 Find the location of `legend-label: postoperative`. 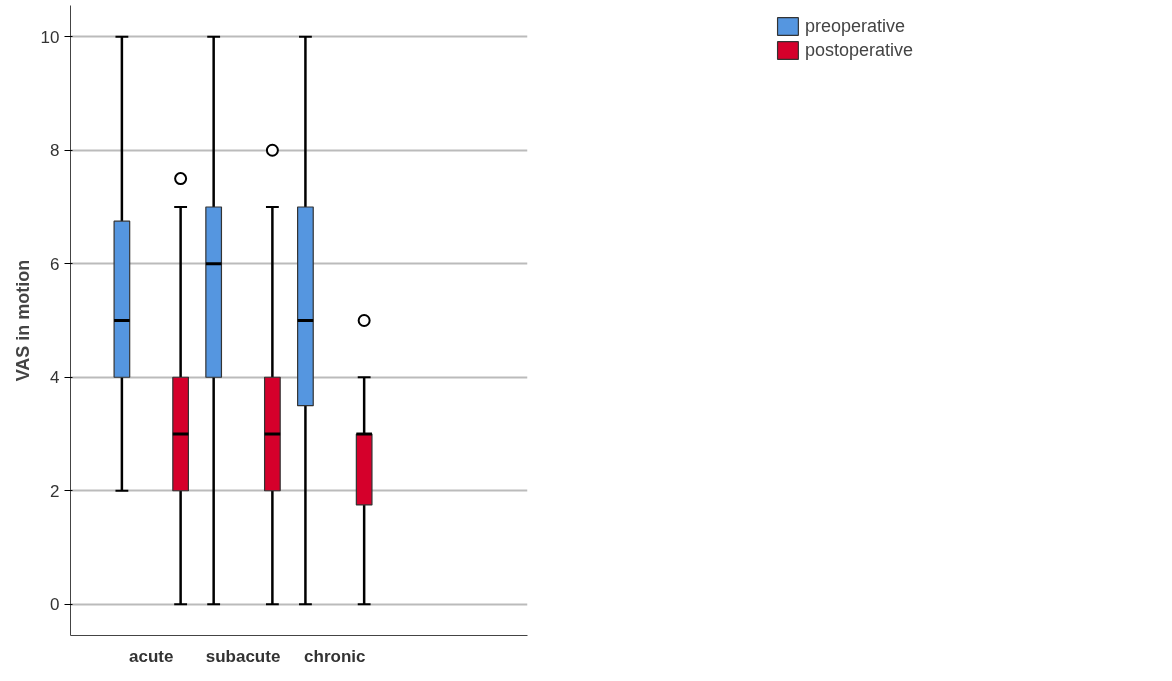

legend-label: postoperative is located at coordinates (859, 50).